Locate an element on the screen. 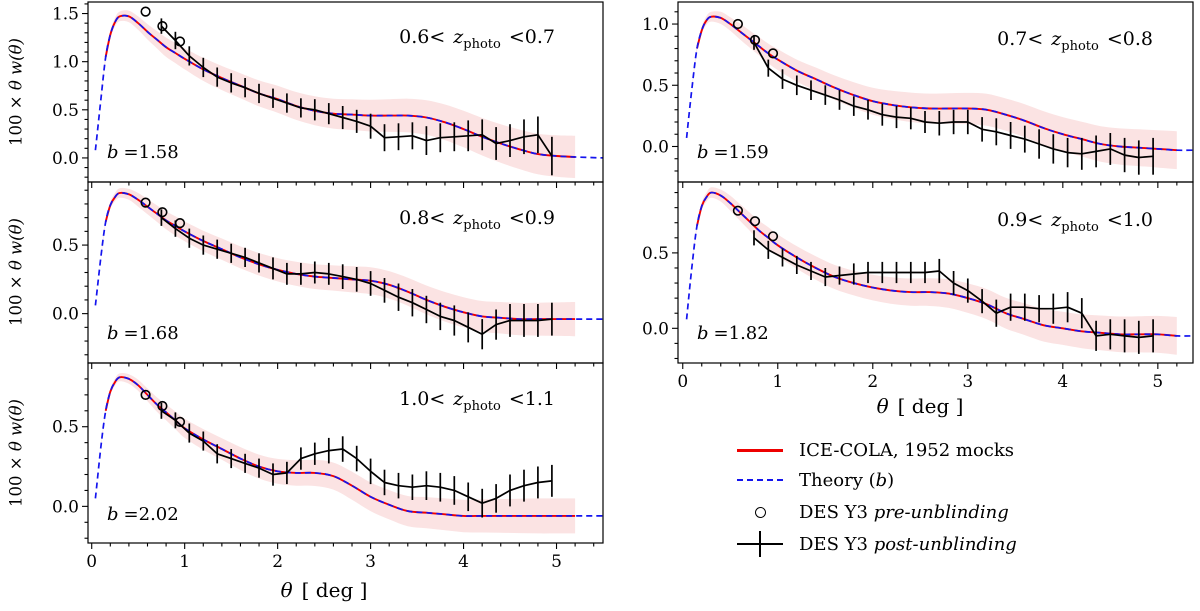  legend-item-post-unblinding: DES Y3 post-unblinding is located at coordinates (877, 544).